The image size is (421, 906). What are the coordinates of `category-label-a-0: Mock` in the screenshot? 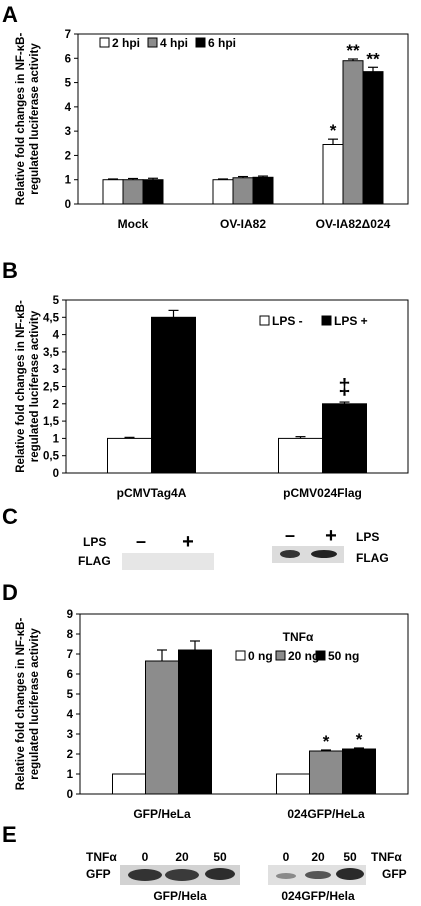 It's located at (133, 224).